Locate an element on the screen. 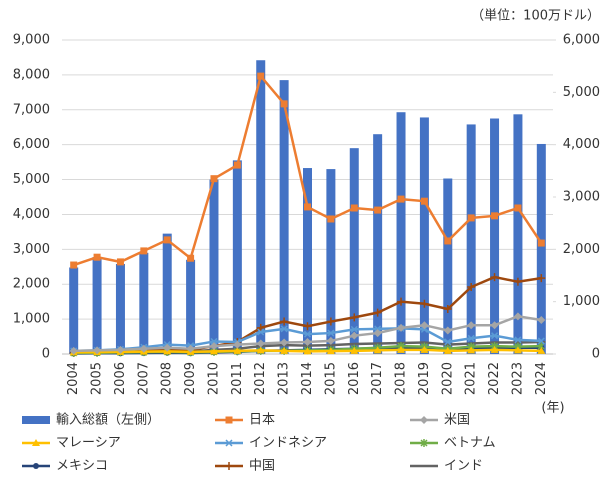 Image resolution: width=615 pixels, height=483 pixels. x-tick-label: 2017 is located at coordinates (377, 378).